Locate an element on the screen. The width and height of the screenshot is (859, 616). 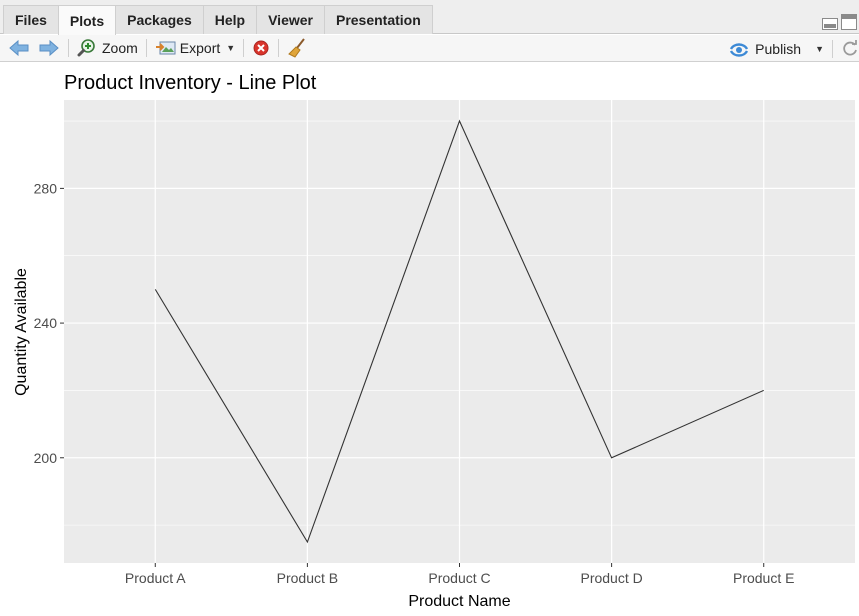
publish-button: Publish ▼ is located at coordinates (776, 49).